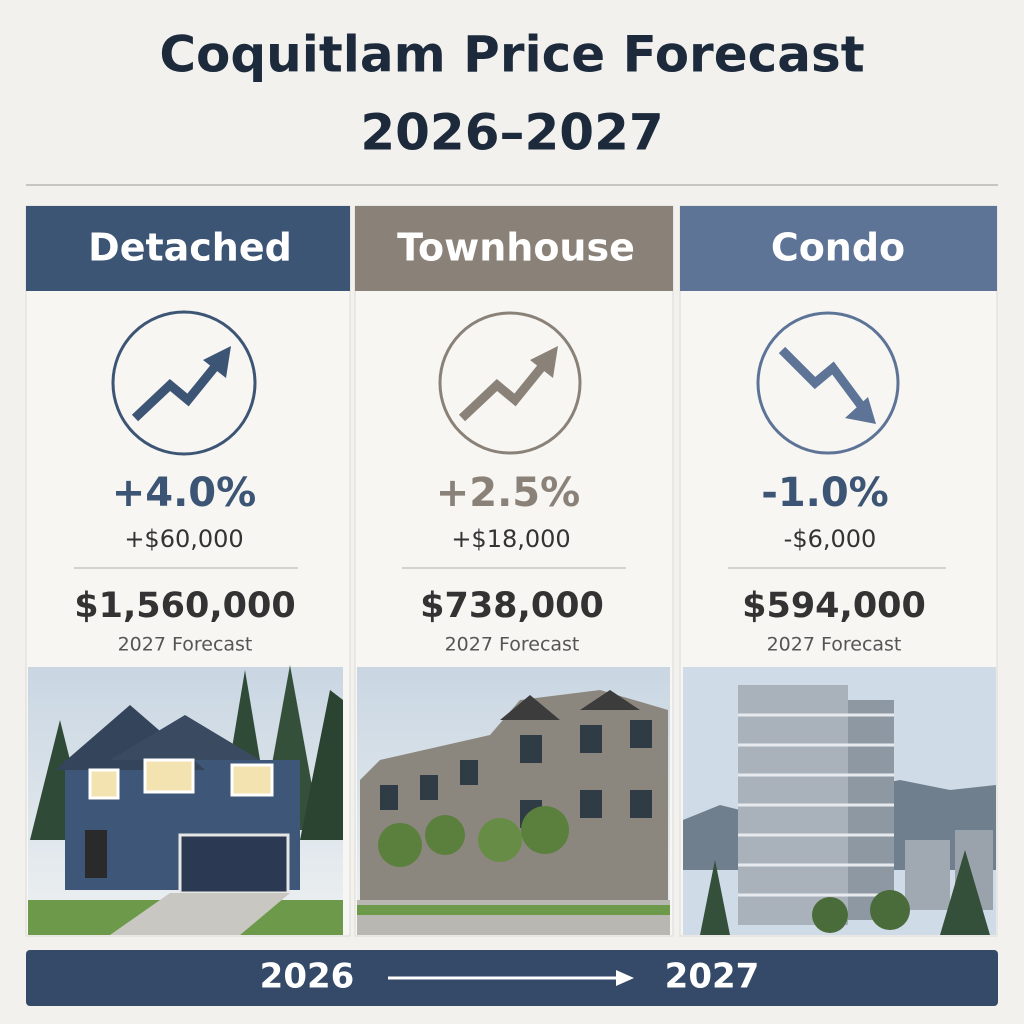 The width and height of the screenshot is (1024, 1024). Describe the element at coordinates (508, 493) in the screenshot. I see `change-percent: +2.5%` at that location.